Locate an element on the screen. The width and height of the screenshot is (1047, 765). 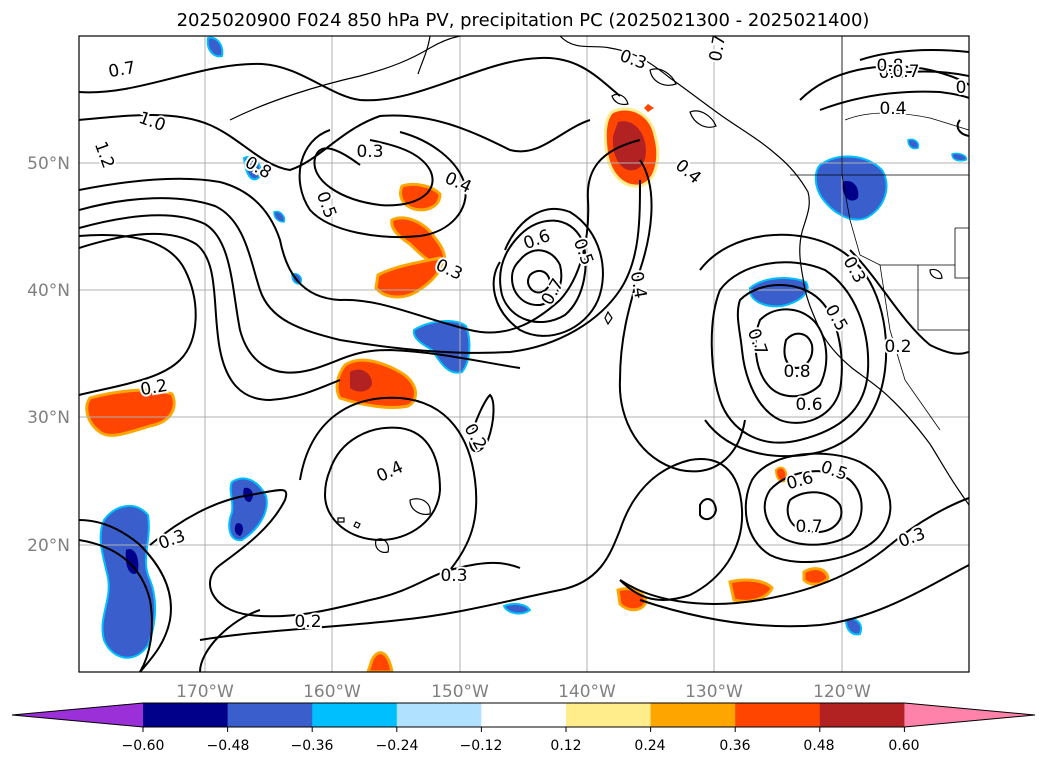
lat-tick-label: 20°N is located at coordinates (48, 546).